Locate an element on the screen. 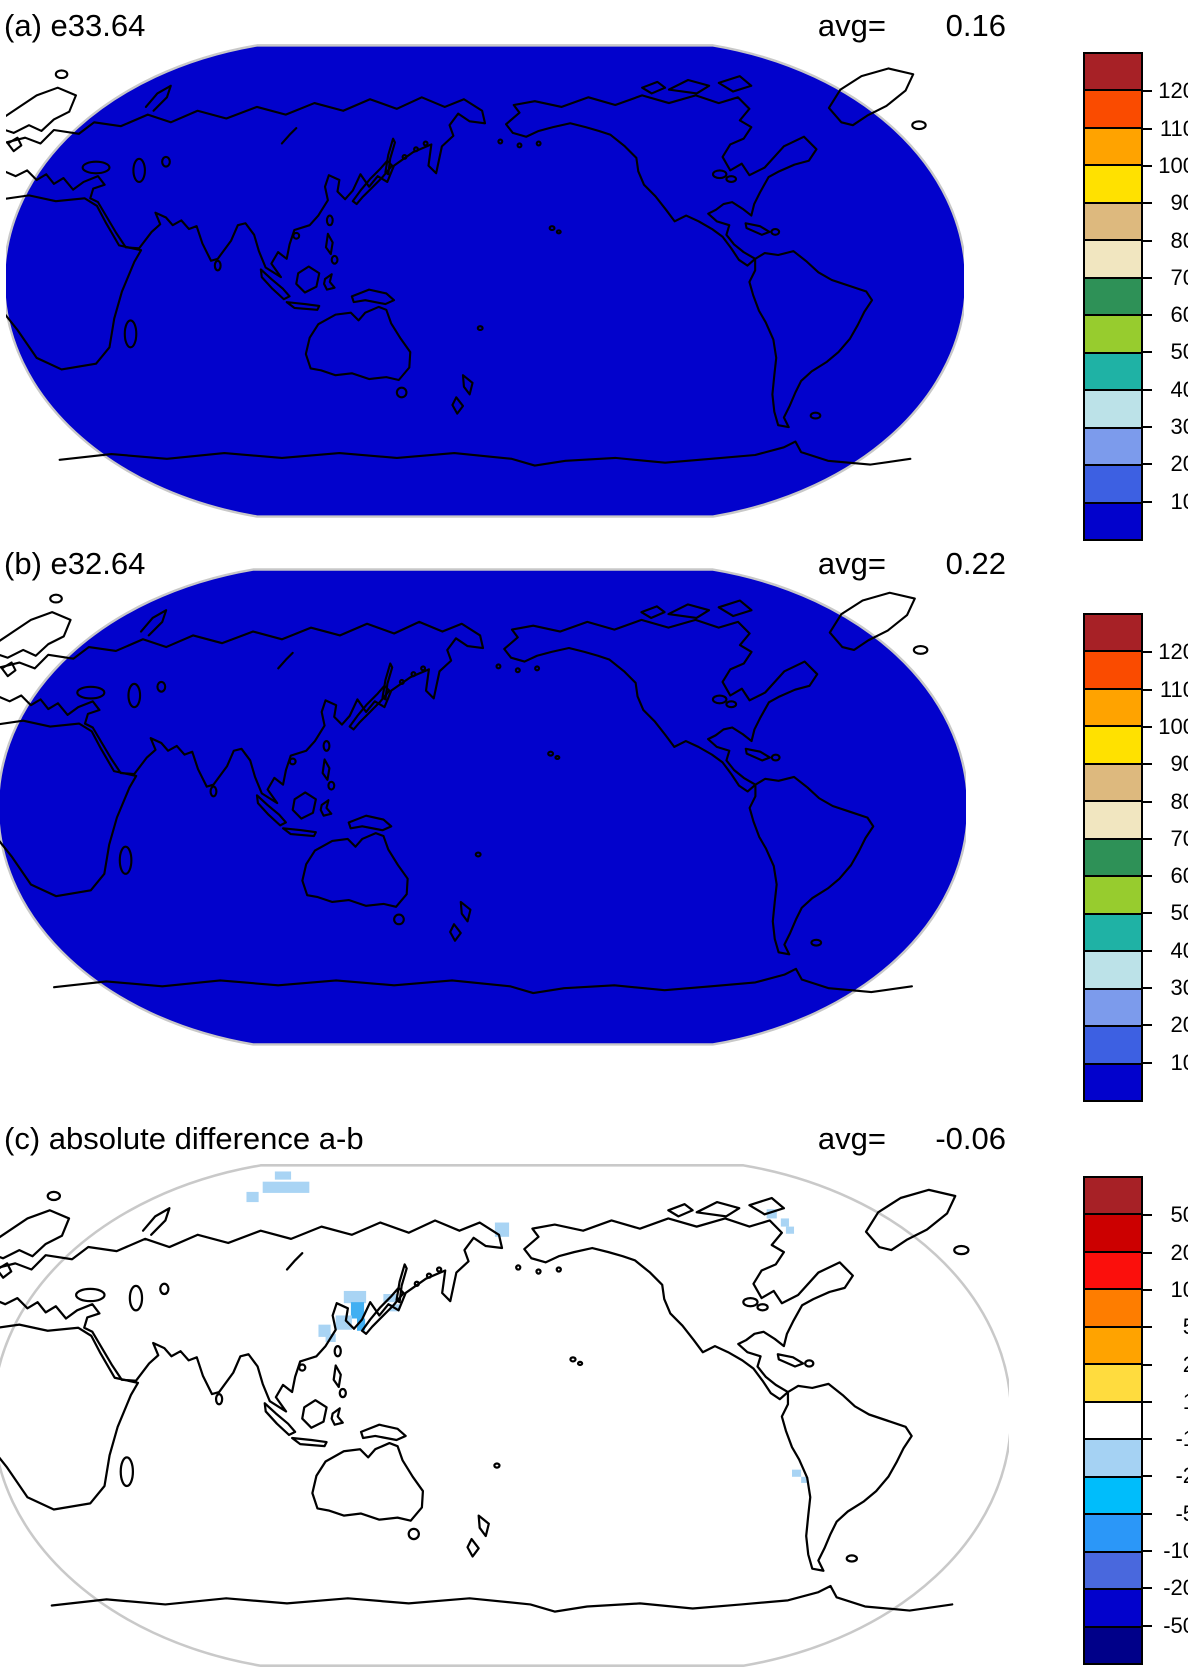 This screenshot has height=1677, width=1188. colorbar-tick-label: 100 is located at coordinates (1173, 165).